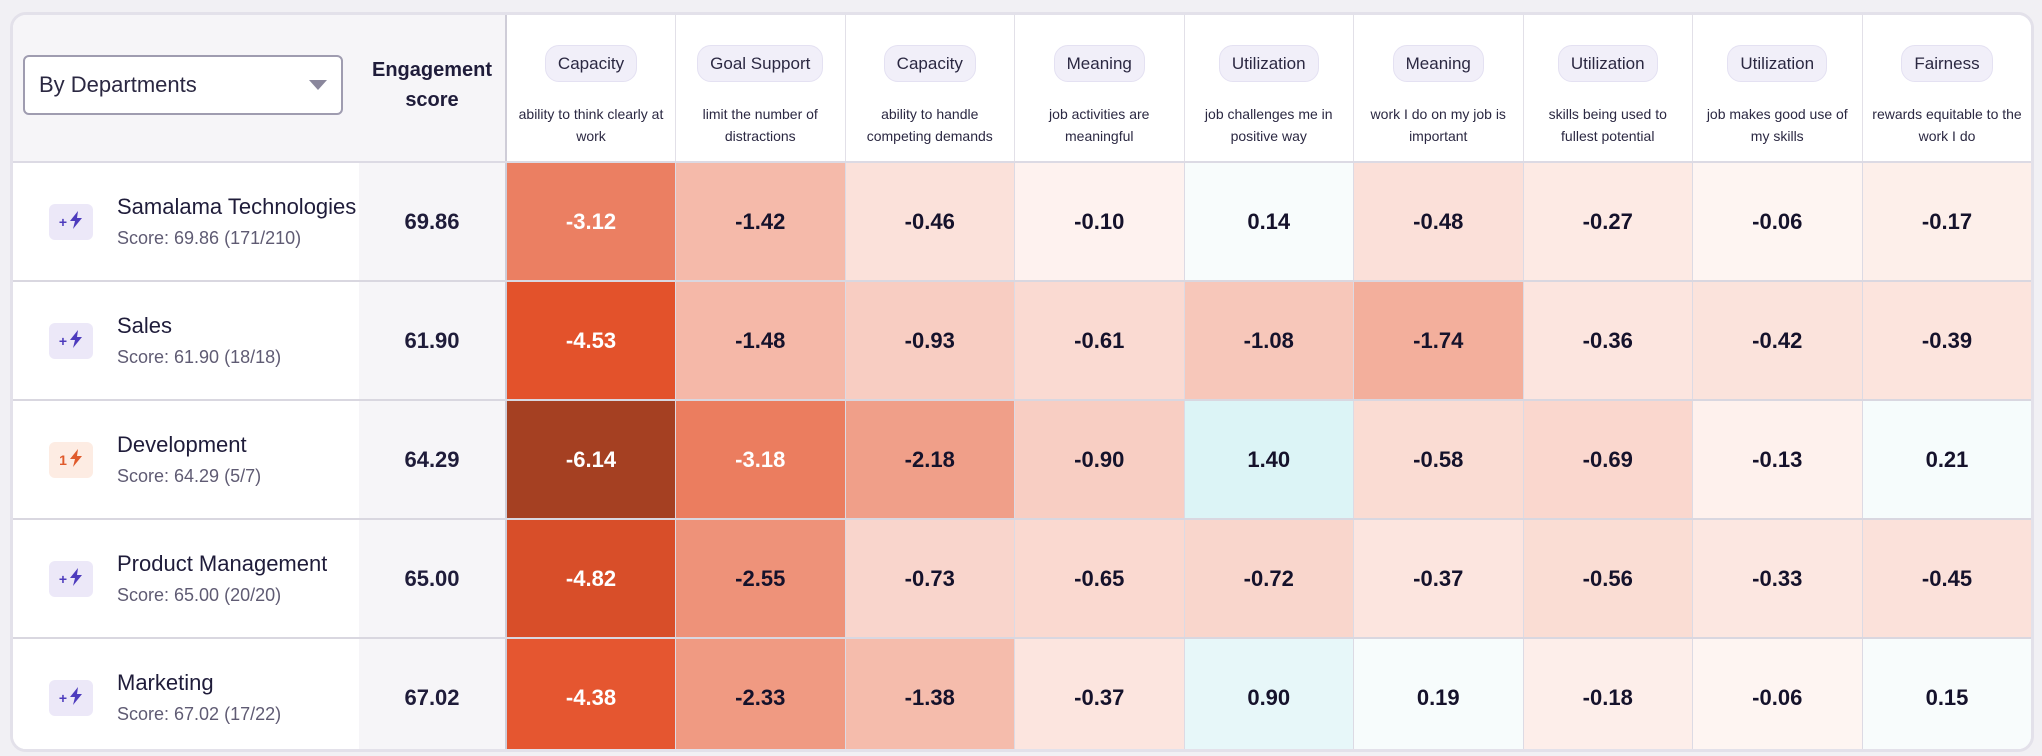 The height and width of the screenshot is (756, 2042). Describe the element at coordinates (760, 63) in the screenshot. I see `category-pill: Goal Support` at that location.